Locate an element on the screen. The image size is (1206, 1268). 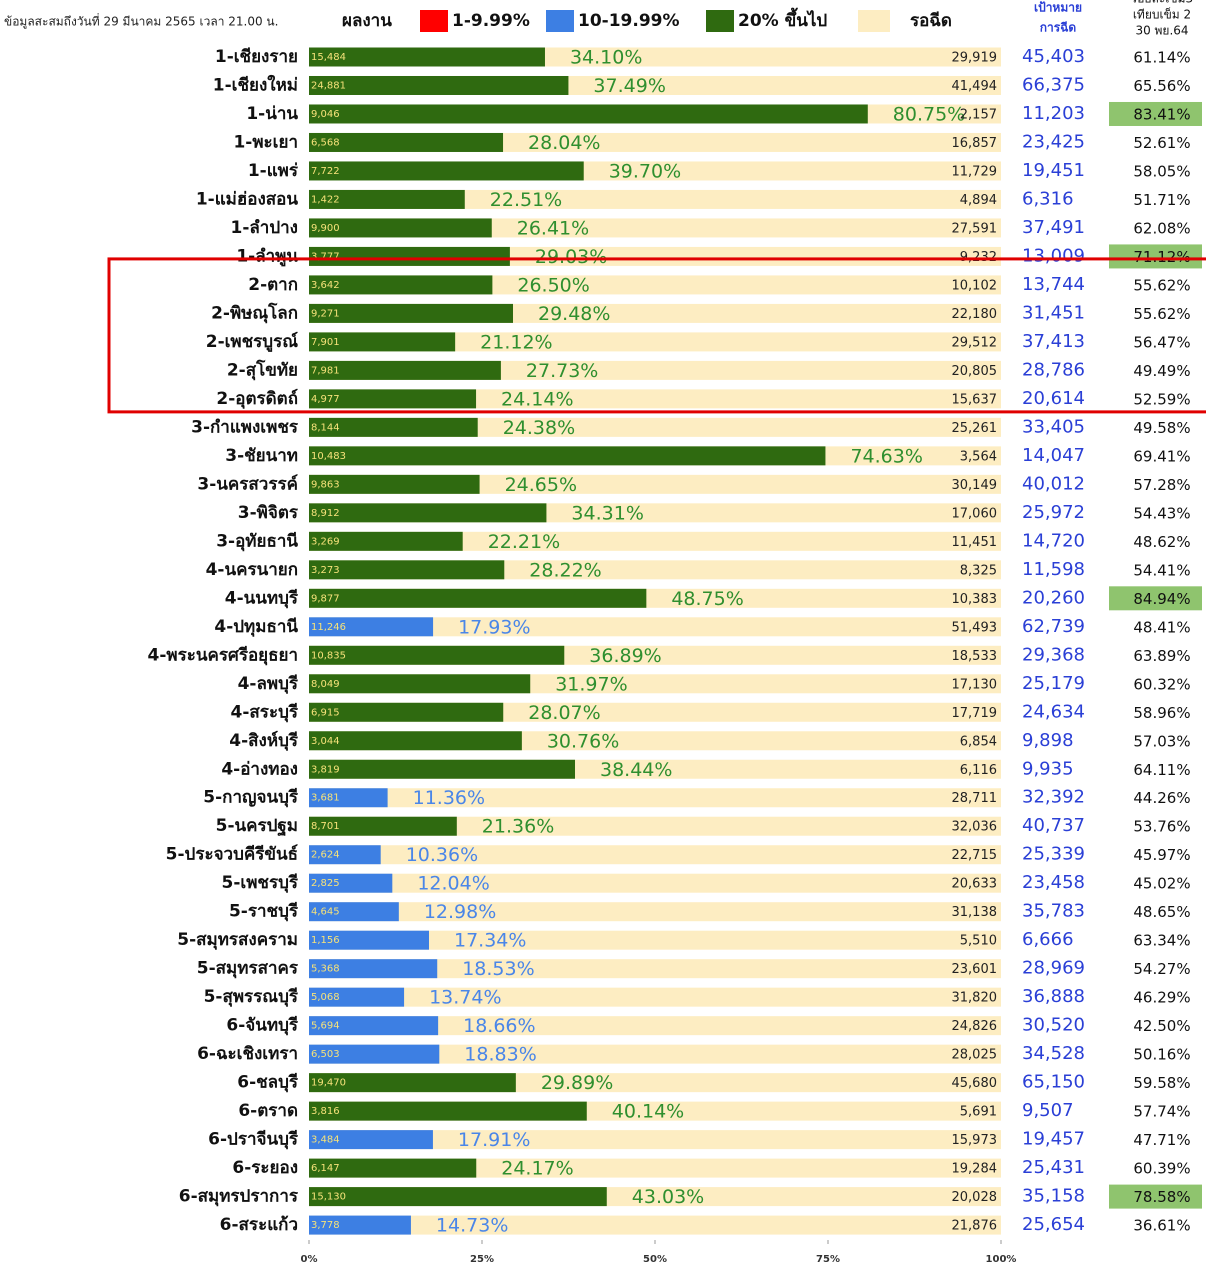
value-label: 48.75% is located at coordinates (707, 599).